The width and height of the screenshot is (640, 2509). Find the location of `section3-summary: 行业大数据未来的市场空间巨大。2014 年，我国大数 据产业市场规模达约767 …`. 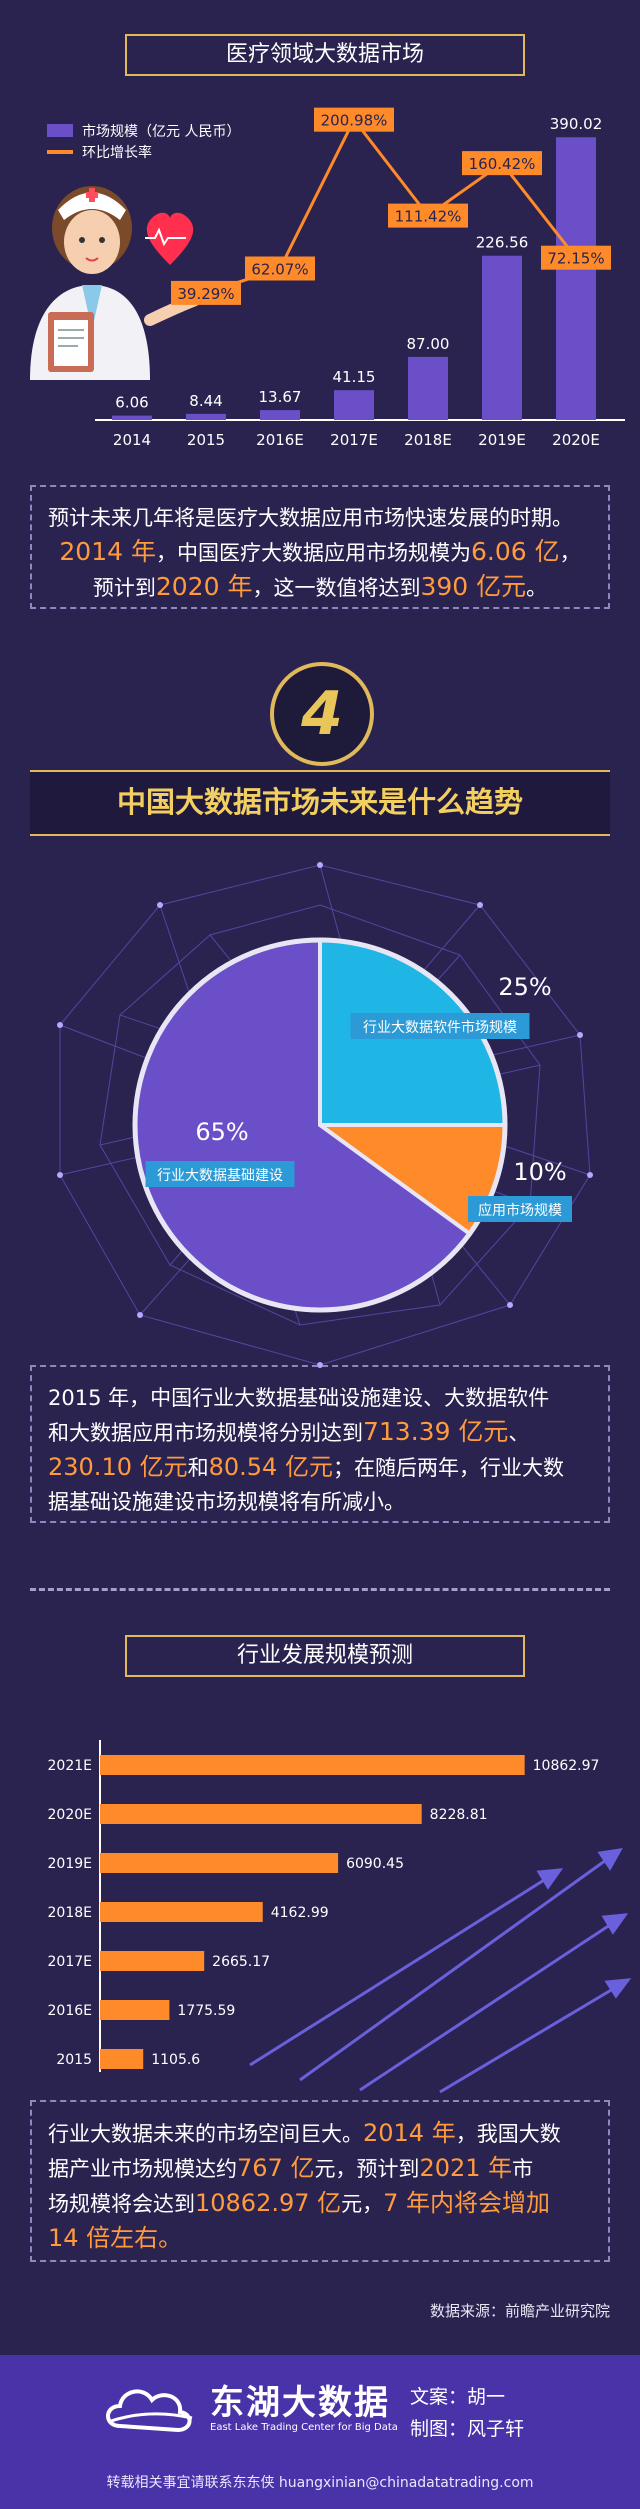

section3-summary: 行业大数据未来的市场空间巨大。2014 年，我国大数 据产业市场规模达约767 … is located at coordinates (320, 2181).